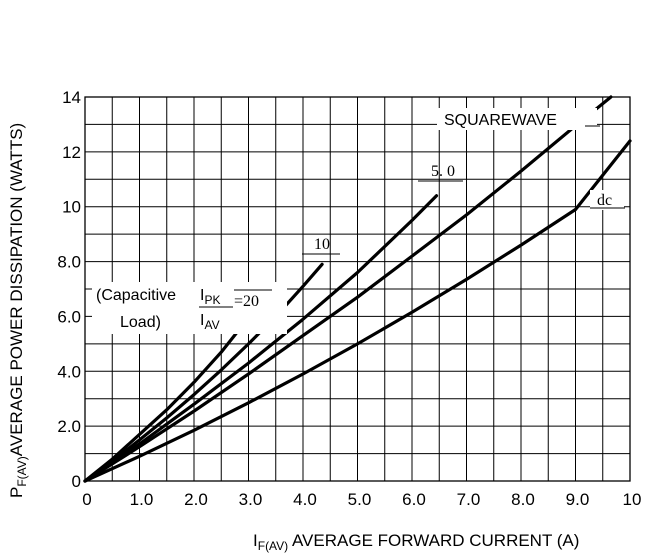 The image size is (651, 554). What do you see at coordinates (76, 481) in the screenshot?
I see `y-tick-label: 0` at bounding box center [76, 481].